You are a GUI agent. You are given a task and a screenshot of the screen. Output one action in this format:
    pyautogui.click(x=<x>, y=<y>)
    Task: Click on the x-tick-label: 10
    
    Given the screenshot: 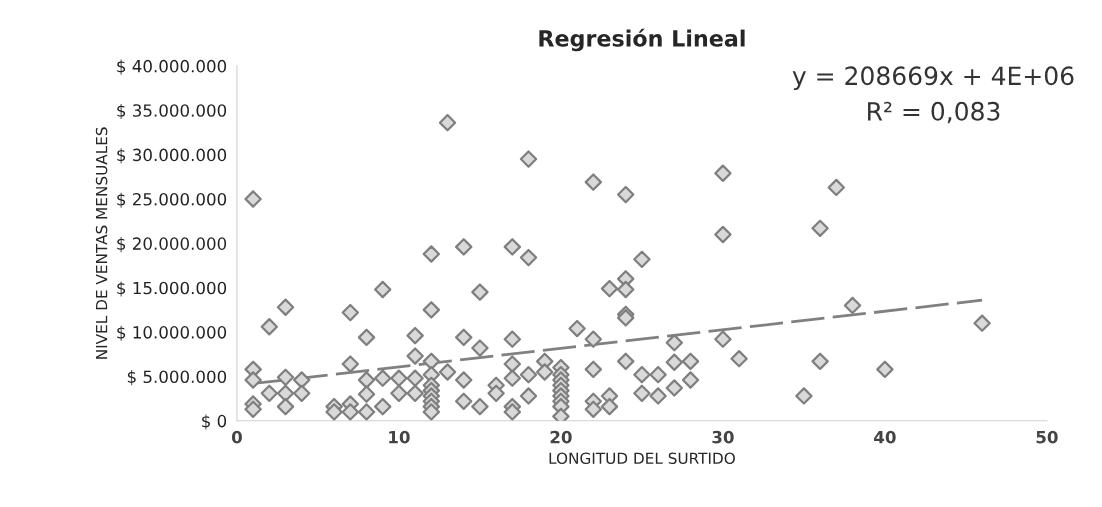 What is the action you would take?
    pyautogui.click(x=399, y=437)
    